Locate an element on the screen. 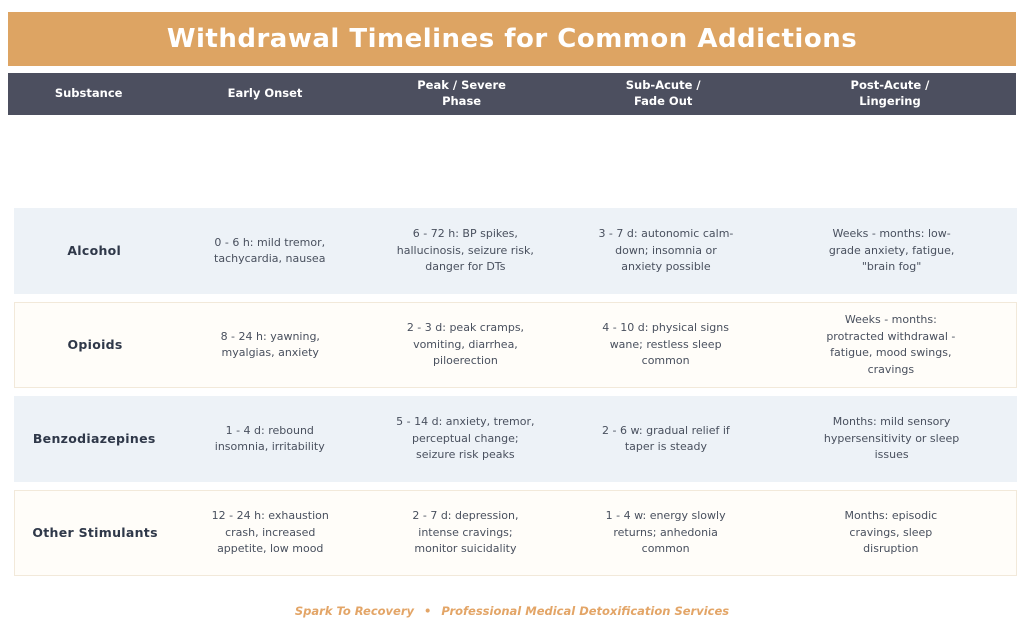  substance-cell: Alcohol is located at coordinates (94, 251).